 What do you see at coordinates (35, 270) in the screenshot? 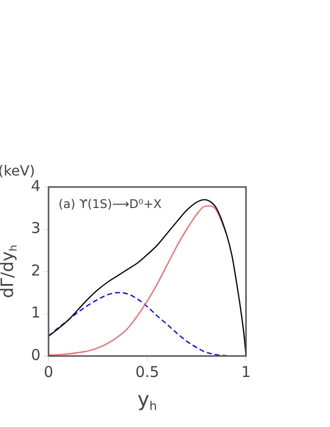
I see `y-tick-label: 2` at bounding box center [35, 270].